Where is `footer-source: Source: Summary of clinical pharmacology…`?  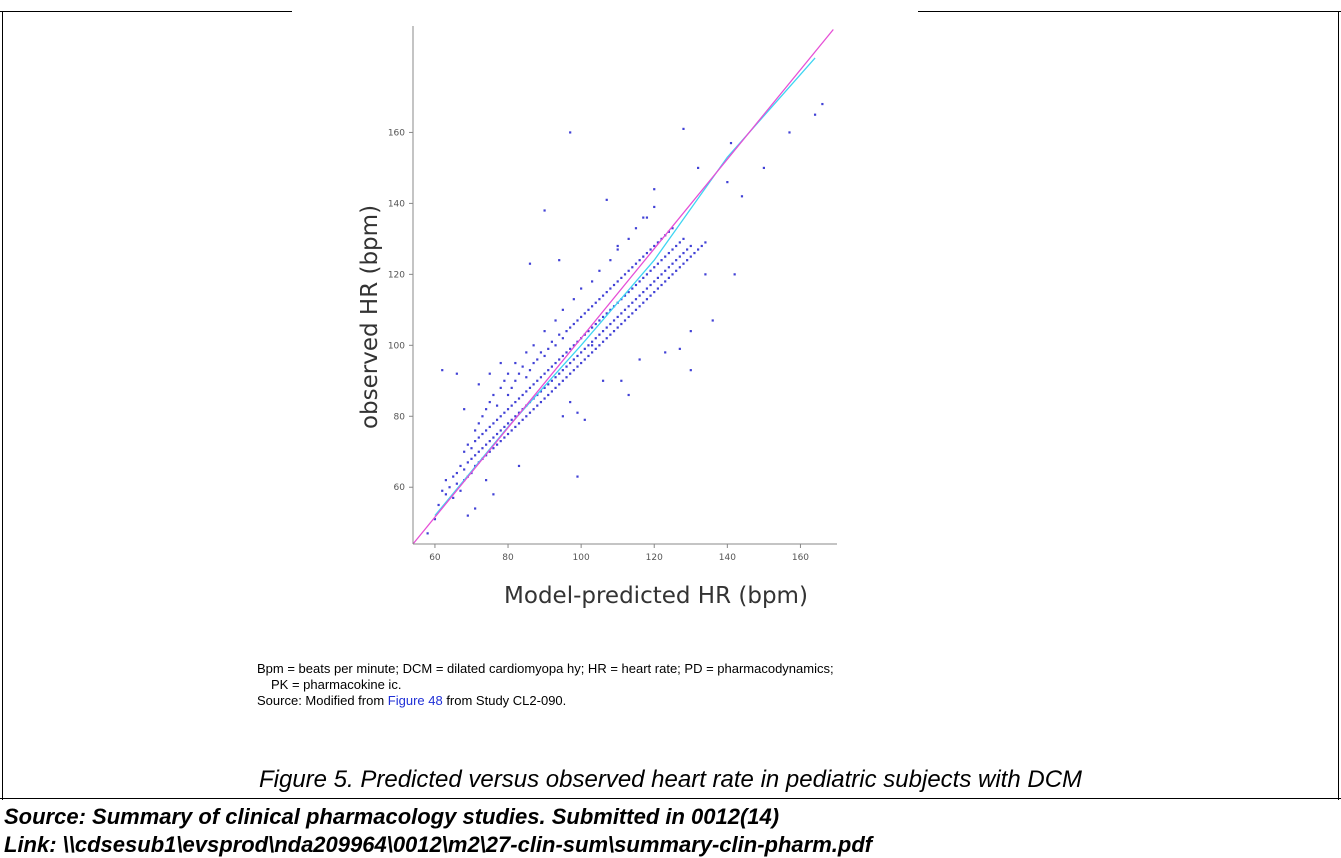 footer-source: Source: Summary of clinical pharmacology… is located at coordinates (392, 816).